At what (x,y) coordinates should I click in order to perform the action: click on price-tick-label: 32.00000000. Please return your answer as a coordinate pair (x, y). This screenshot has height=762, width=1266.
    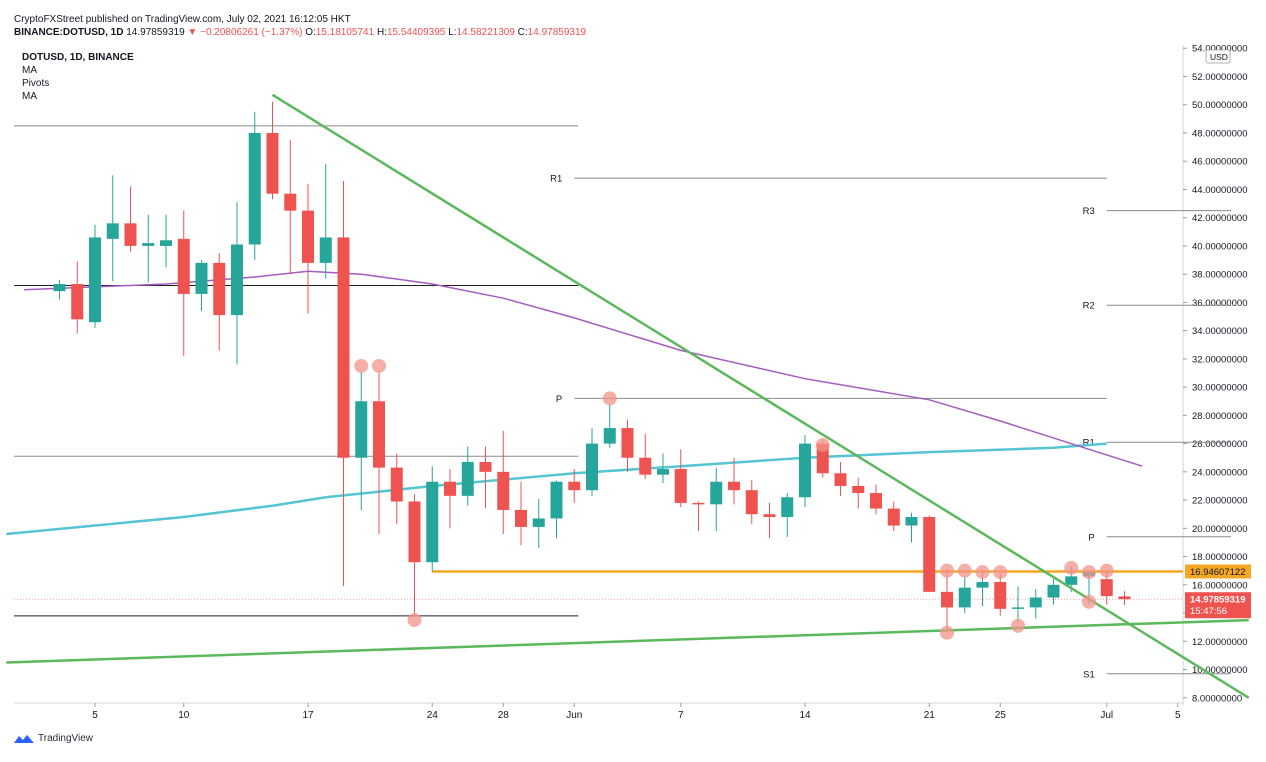
    Looking at the image, I should click on (1219, 359).